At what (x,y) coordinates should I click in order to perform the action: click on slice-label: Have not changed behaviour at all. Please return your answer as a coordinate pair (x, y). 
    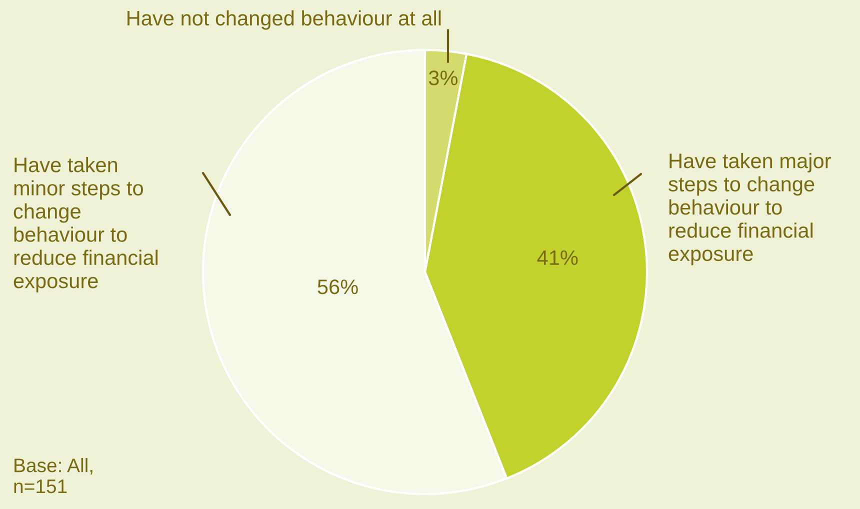
    Looking at the image, I should click on (284, 20).